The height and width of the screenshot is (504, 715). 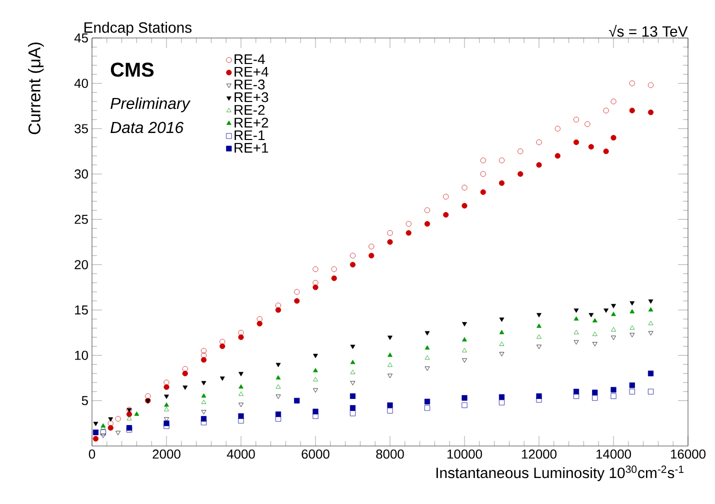 What do you see at coordinates (539, 454) in the screenshot?
I see `x-tick-label: 12000` at bounding box center [539, 454].